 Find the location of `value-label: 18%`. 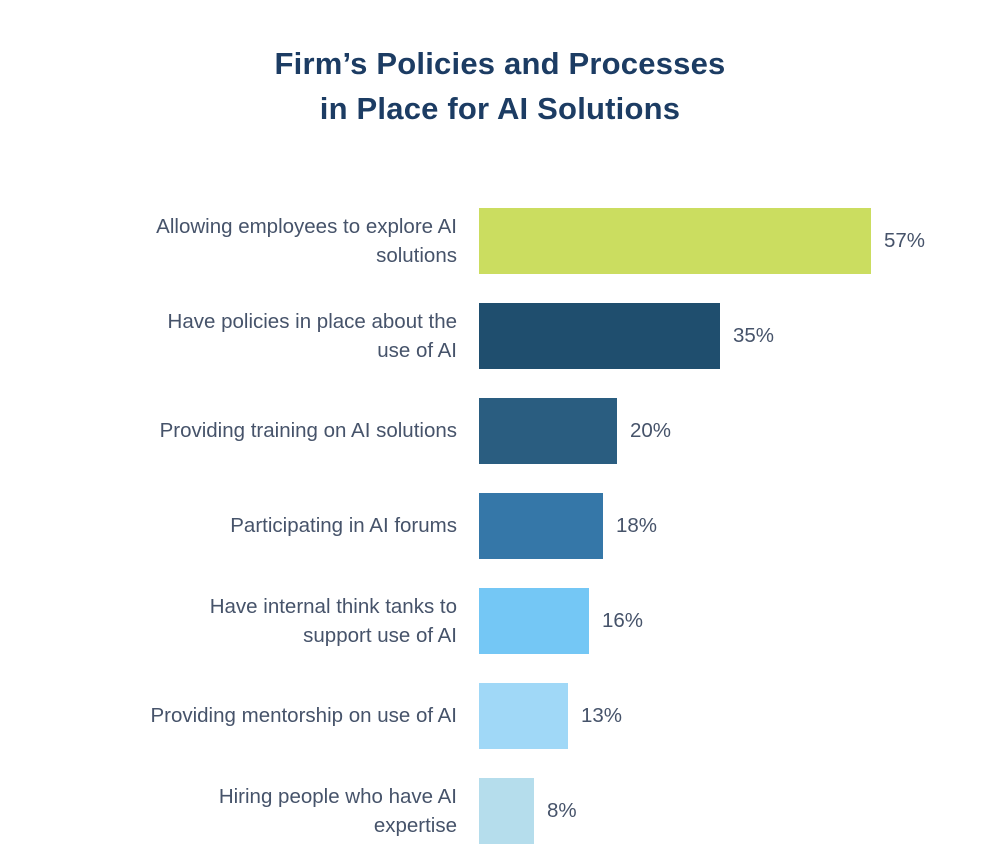

value-label: 18% is located at coordinates (637, 525).